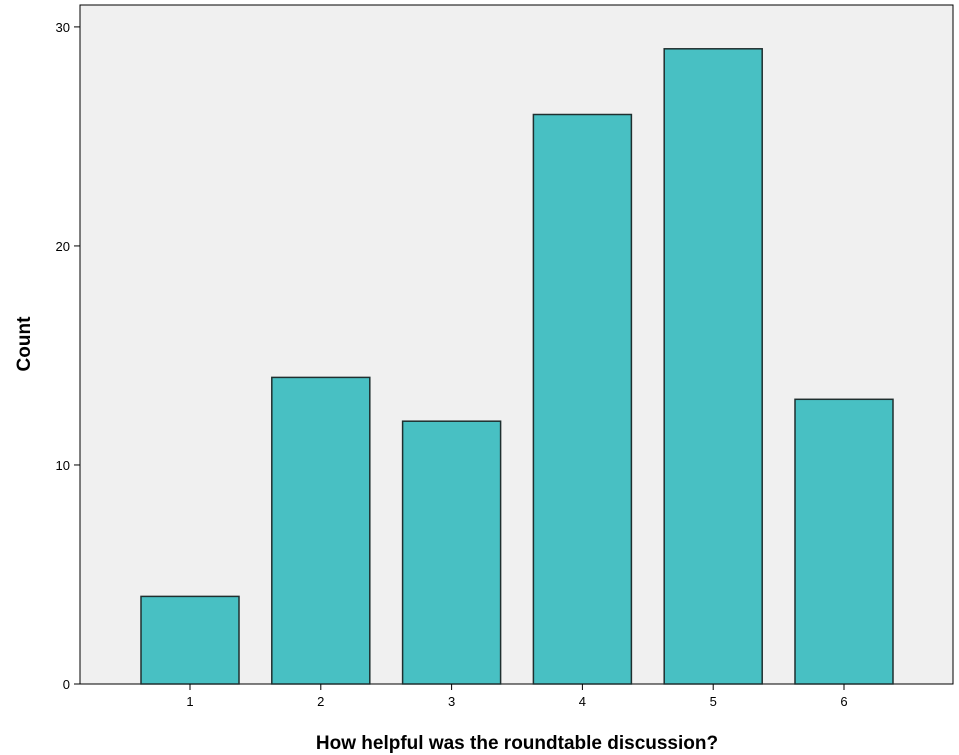 This screenshot has height=755, width=959. I want to click on x-tick-label-4: 4, so click(582, 701).